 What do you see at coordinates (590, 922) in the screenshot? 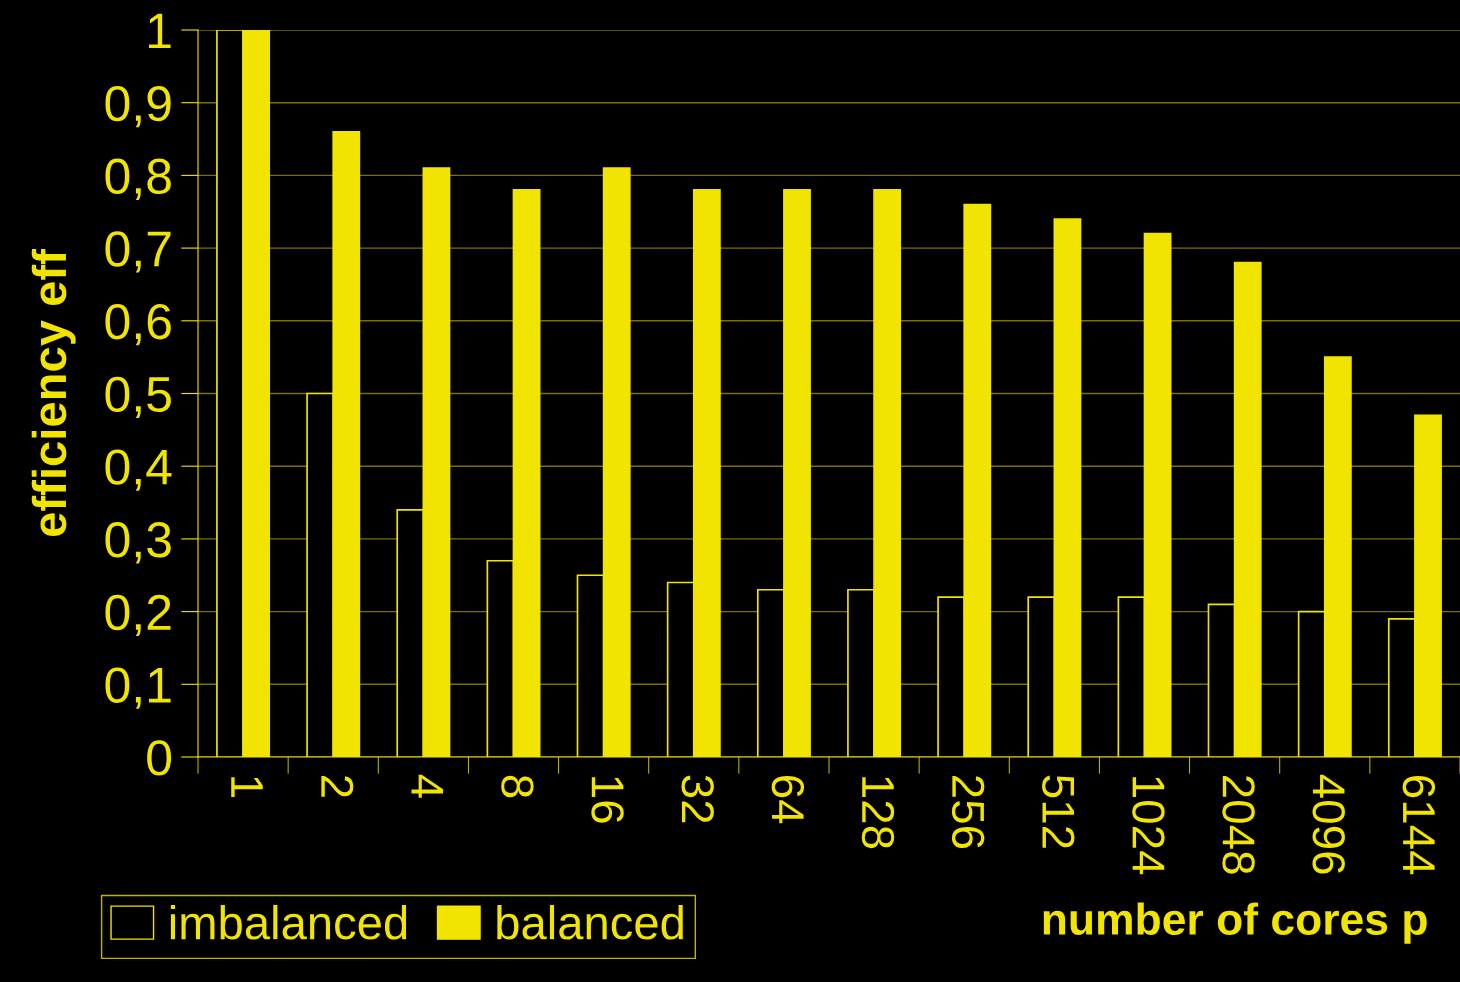
I see `legend-label: balanced` at bounding box center [590, 922].